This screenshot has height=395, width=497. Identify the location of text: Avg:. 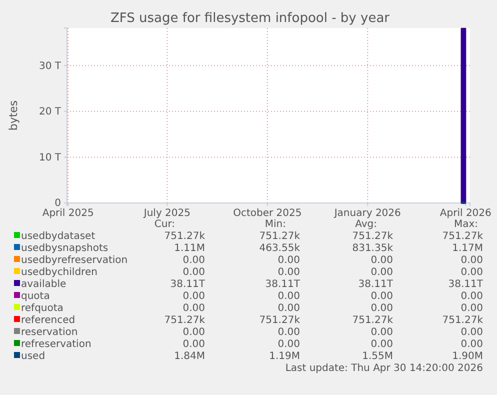
(366, 224).